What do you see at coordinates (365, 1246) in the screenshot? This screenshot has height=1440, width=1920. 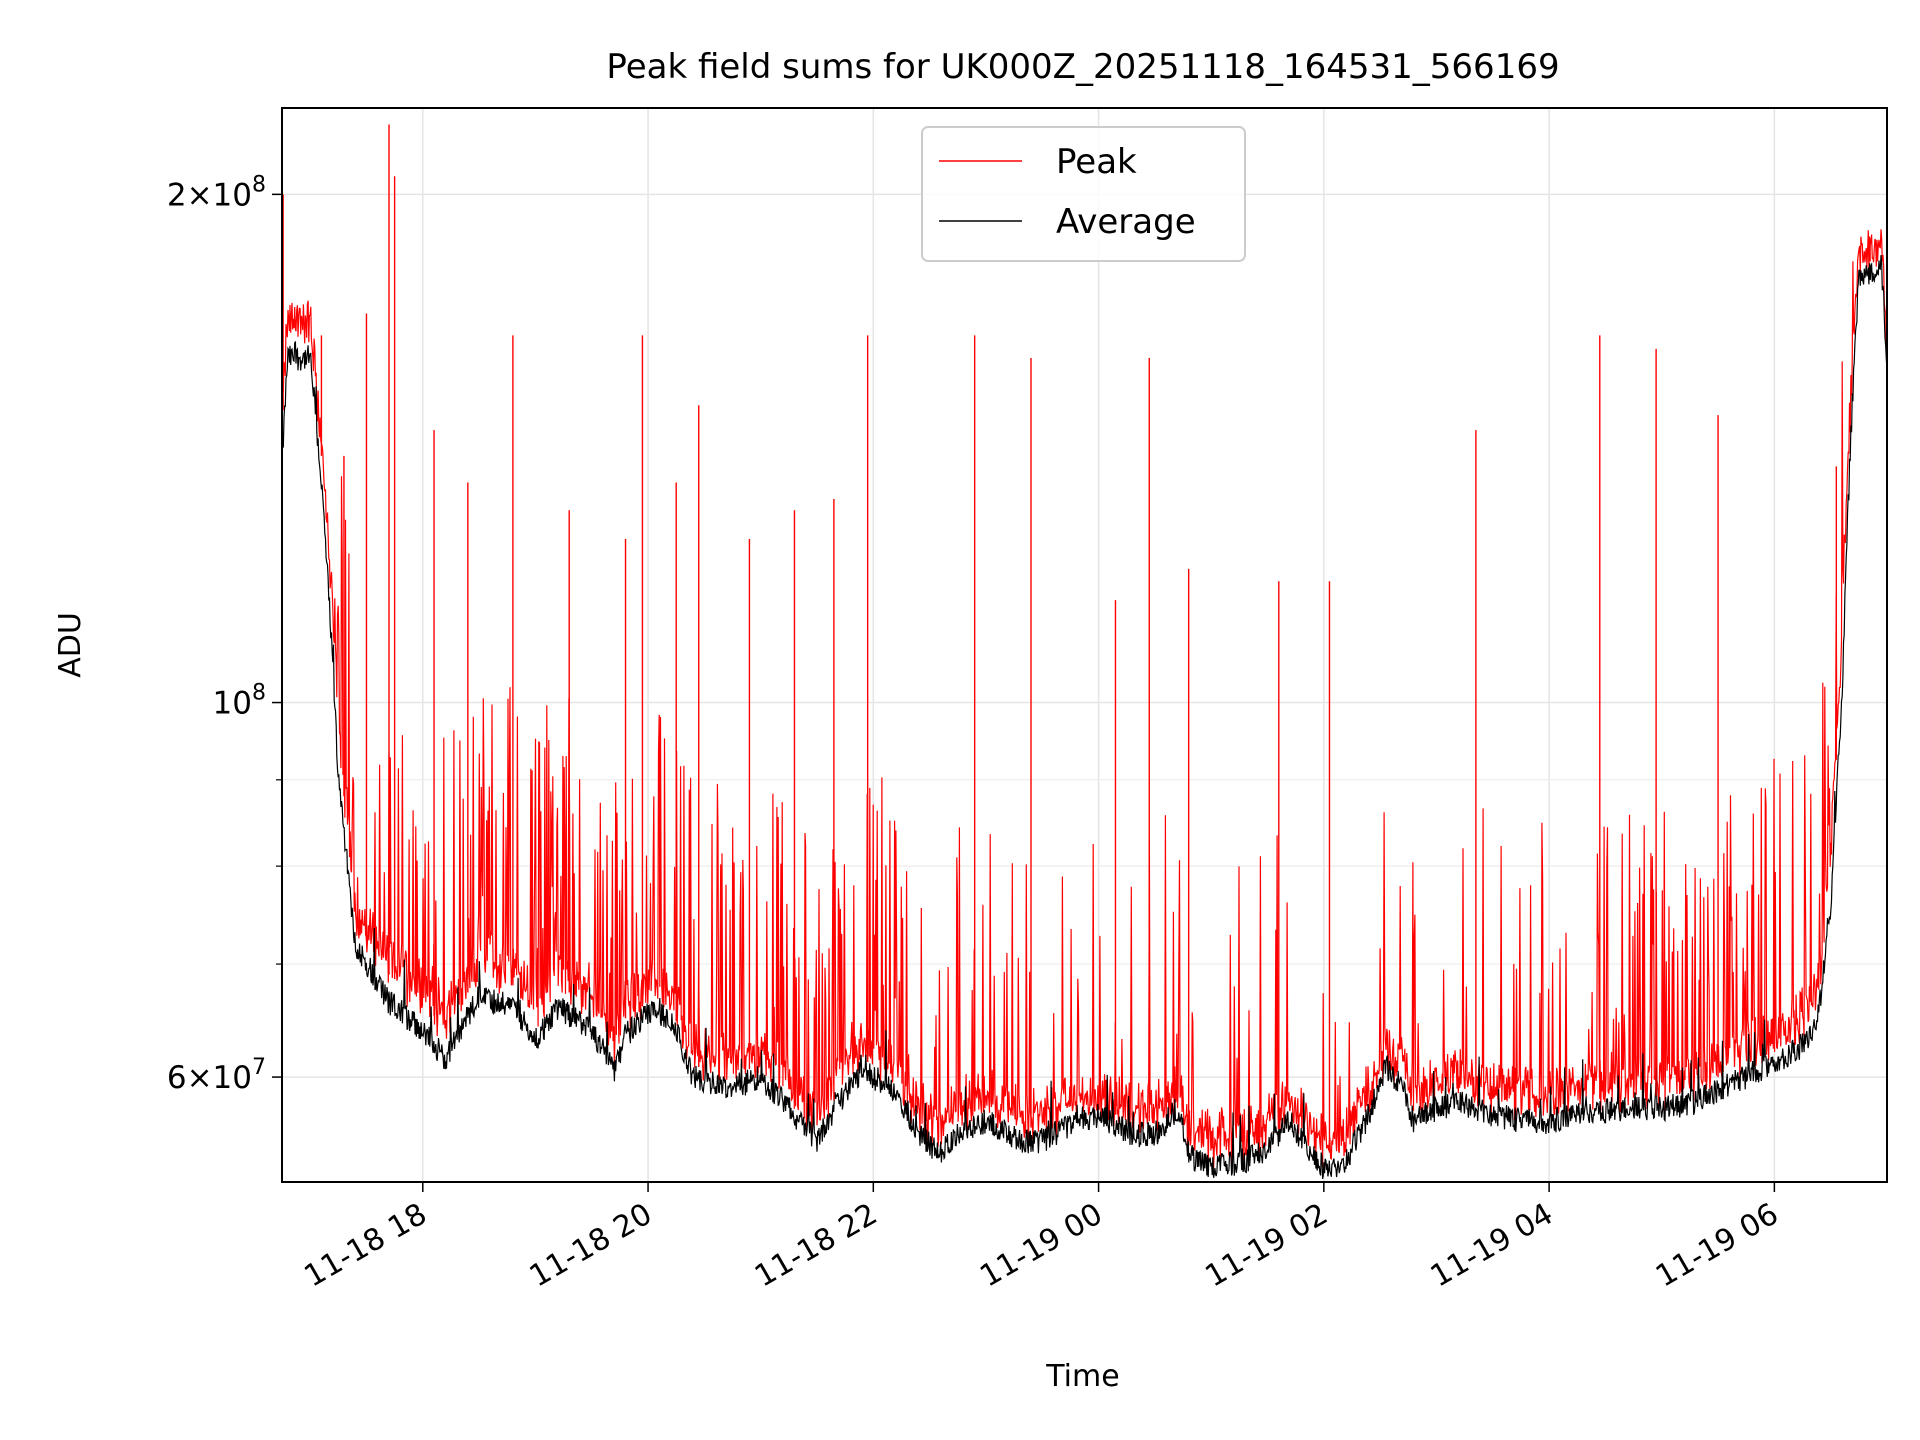 I see `x-tick-label: 11-18 18` at bounding box center [365, 1246].